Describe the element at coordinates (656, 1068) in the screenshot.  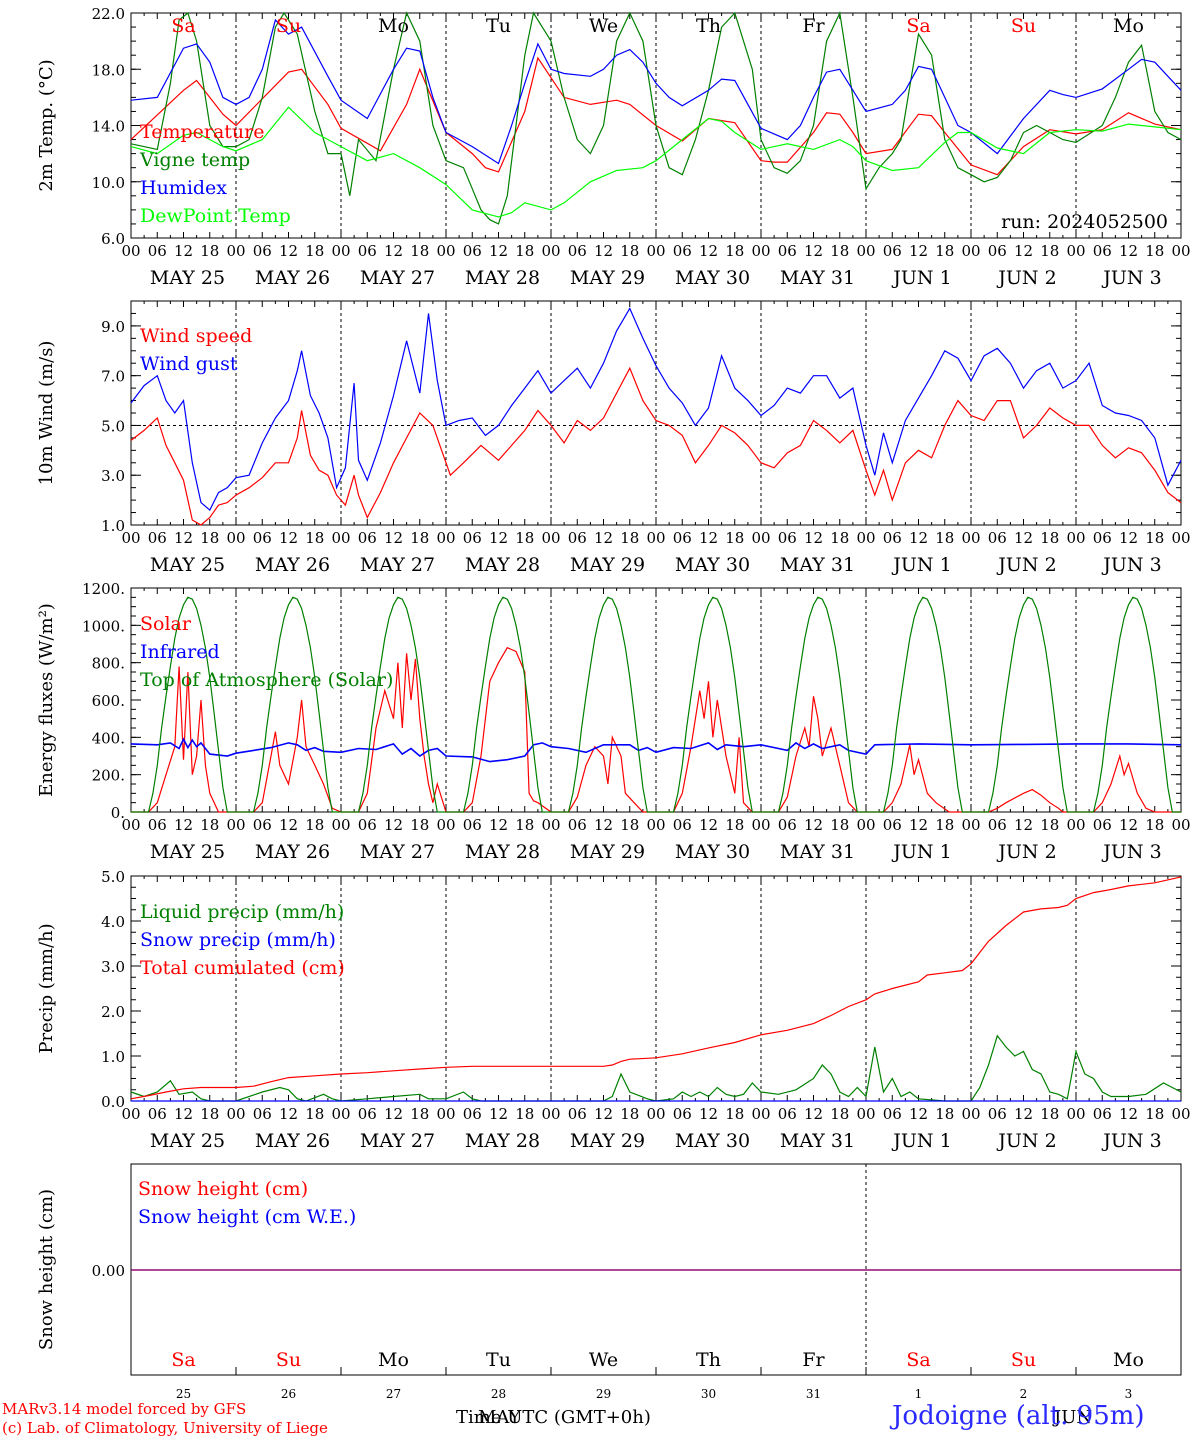
I see `series-line-liquid-precip-mm-h-` at that location.